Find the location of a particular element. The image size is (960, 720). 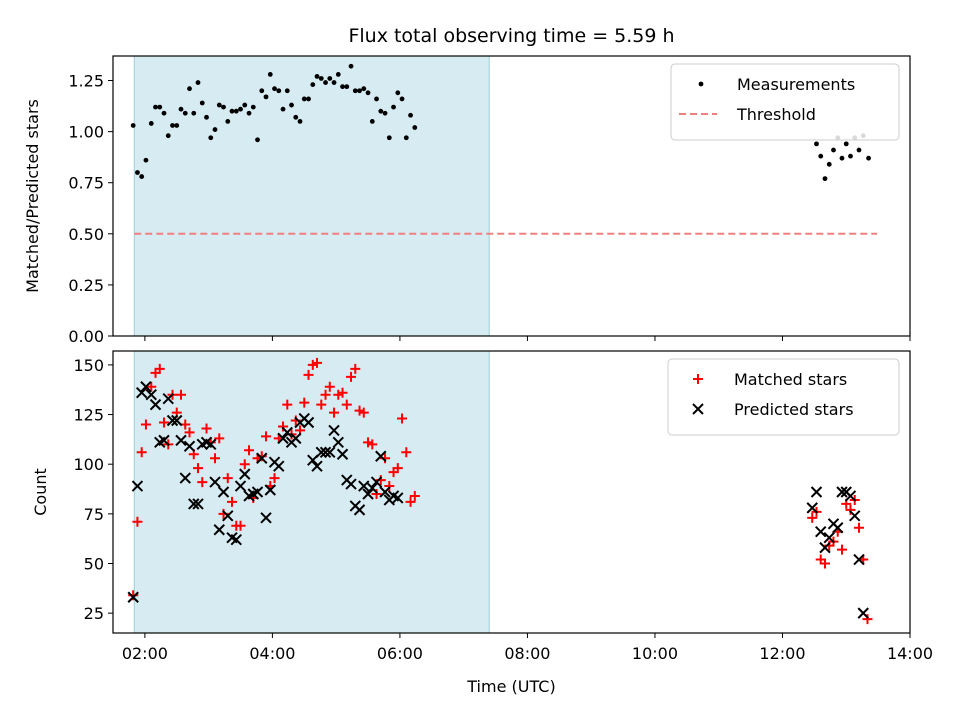

chart-title: Flux total observing time = 5.59 h is located at coordinates (511, 36).